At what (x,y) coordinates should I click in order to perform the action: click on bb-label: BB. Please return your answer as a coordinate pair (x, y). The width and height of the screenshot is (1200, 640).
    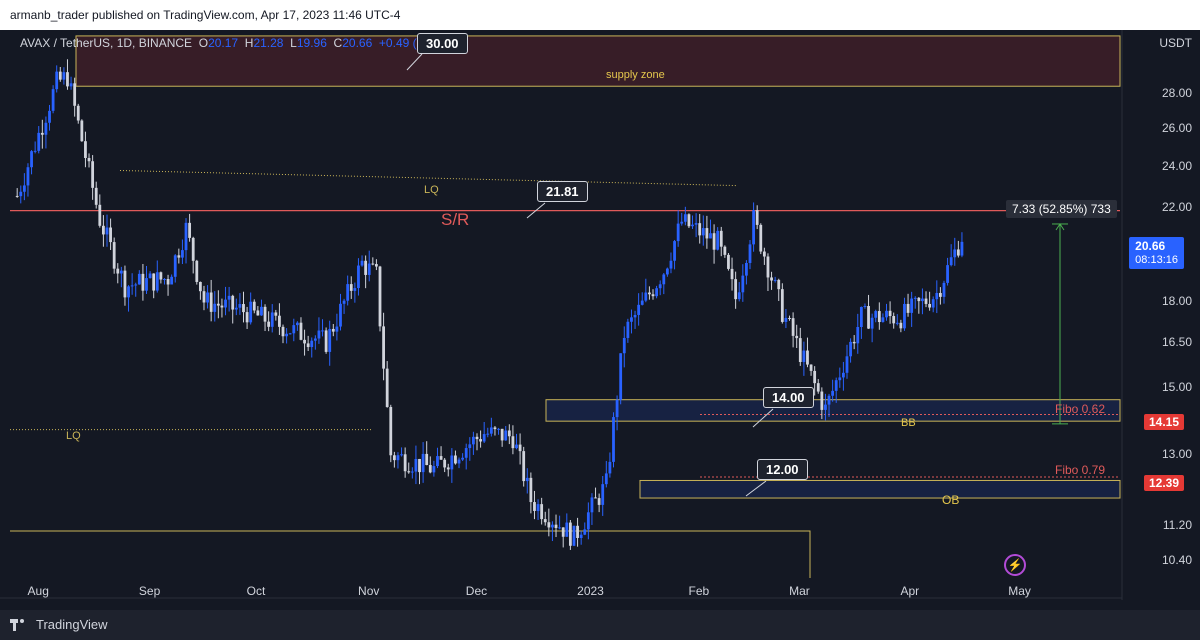
    Looking at the image, I should click on (908, 423).